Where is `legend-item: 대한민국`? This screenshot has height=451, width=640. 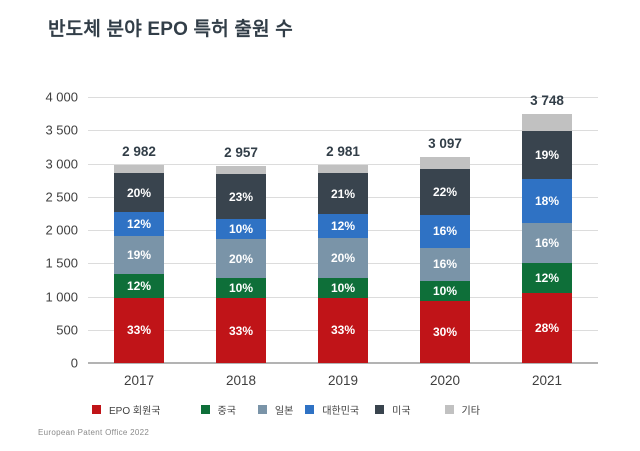 legend-item: 대한민국 is located at coordinates (332, 409).